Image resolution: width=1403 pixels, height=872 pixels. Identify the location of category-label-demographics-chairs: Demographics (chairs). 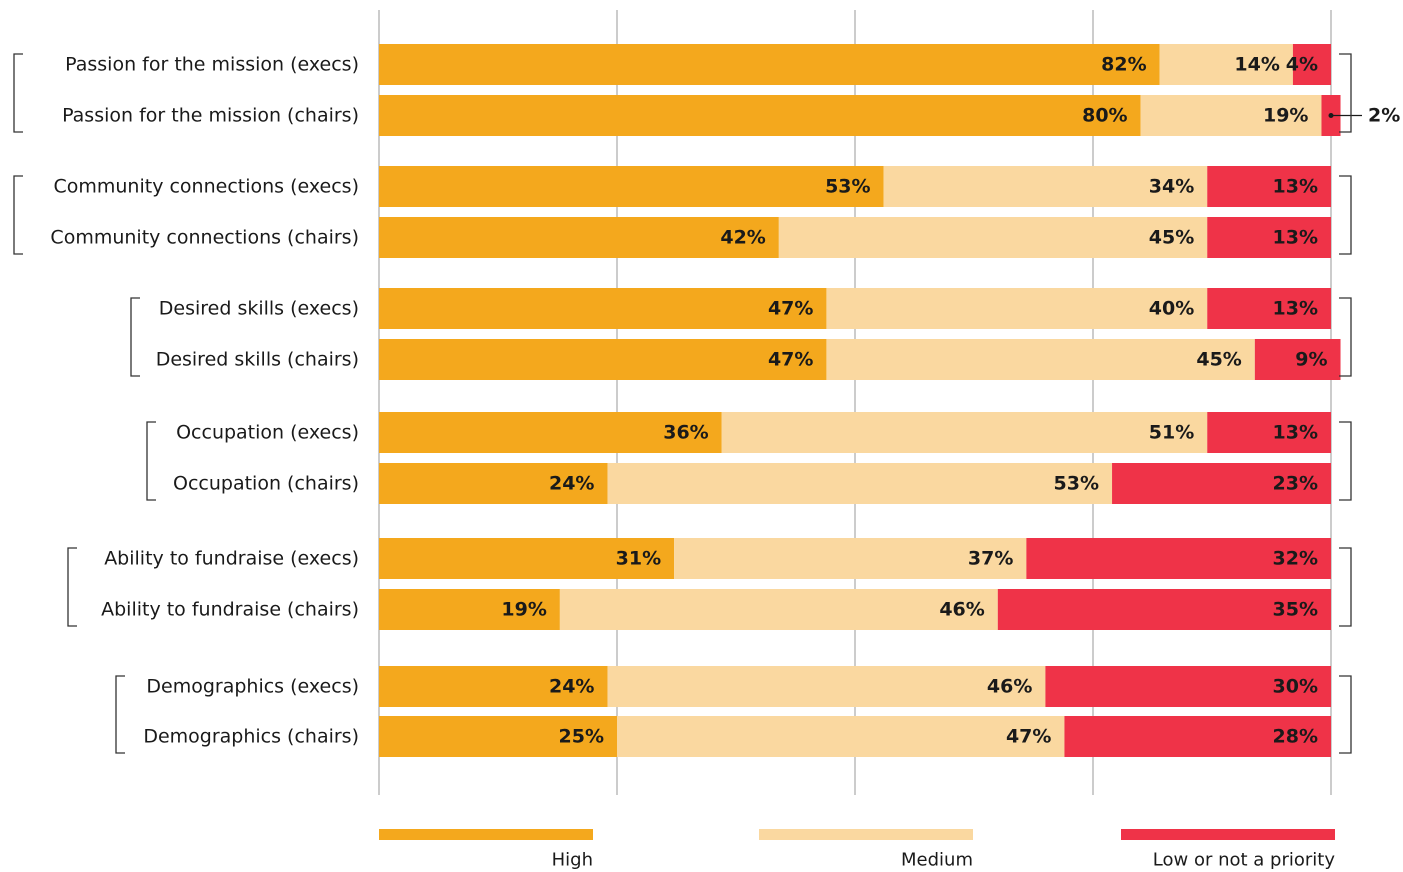
(251, 737).